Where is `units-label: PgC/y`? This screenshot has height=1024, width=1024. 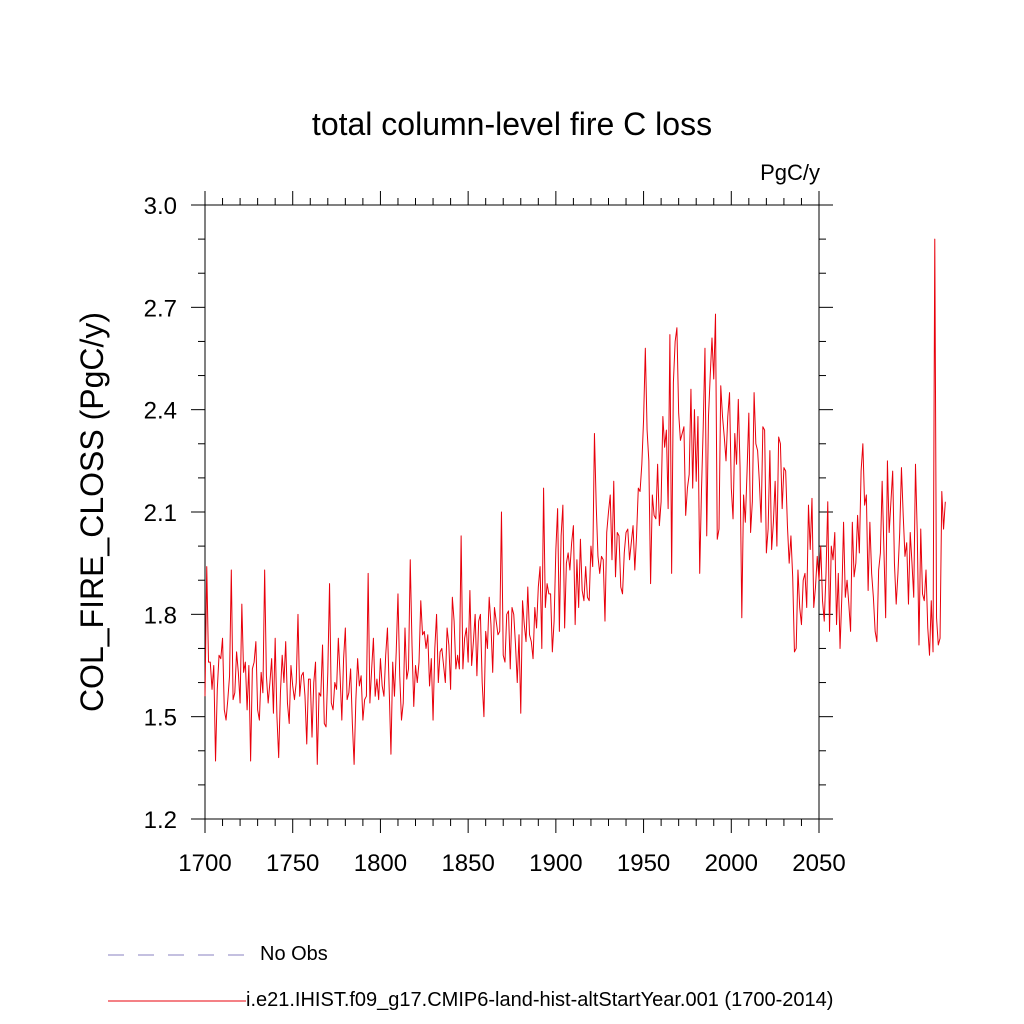
units-label: PgC/y is located at coordinates (790, 172).